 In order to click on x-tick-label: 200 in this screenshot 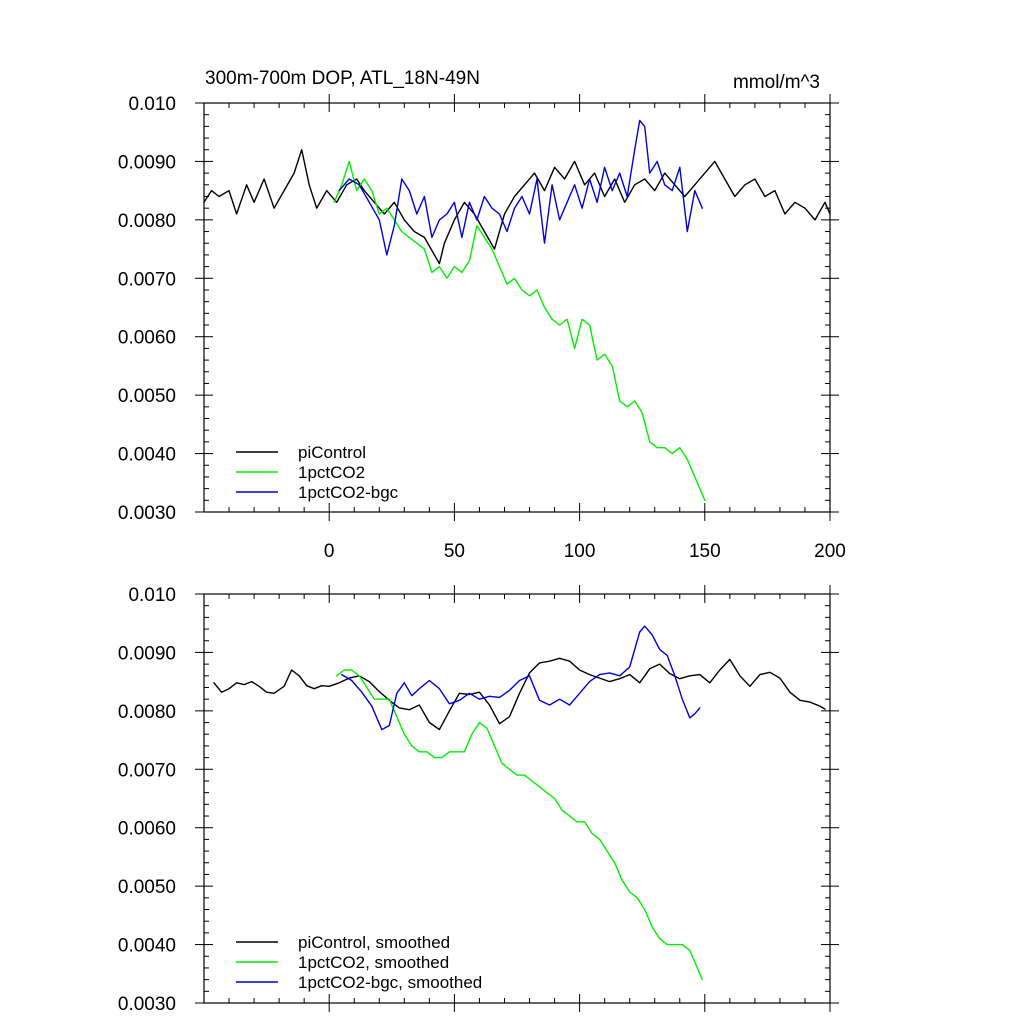, I will do `click(830, 551)`.